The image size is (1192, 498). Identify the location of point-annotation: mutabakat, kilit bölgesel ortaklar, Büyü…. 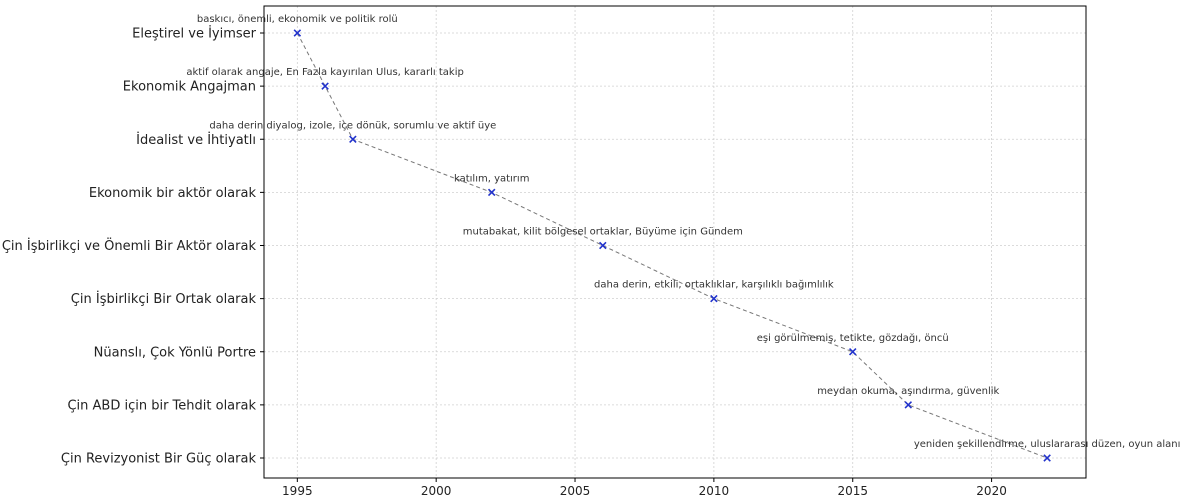
(603, 232).